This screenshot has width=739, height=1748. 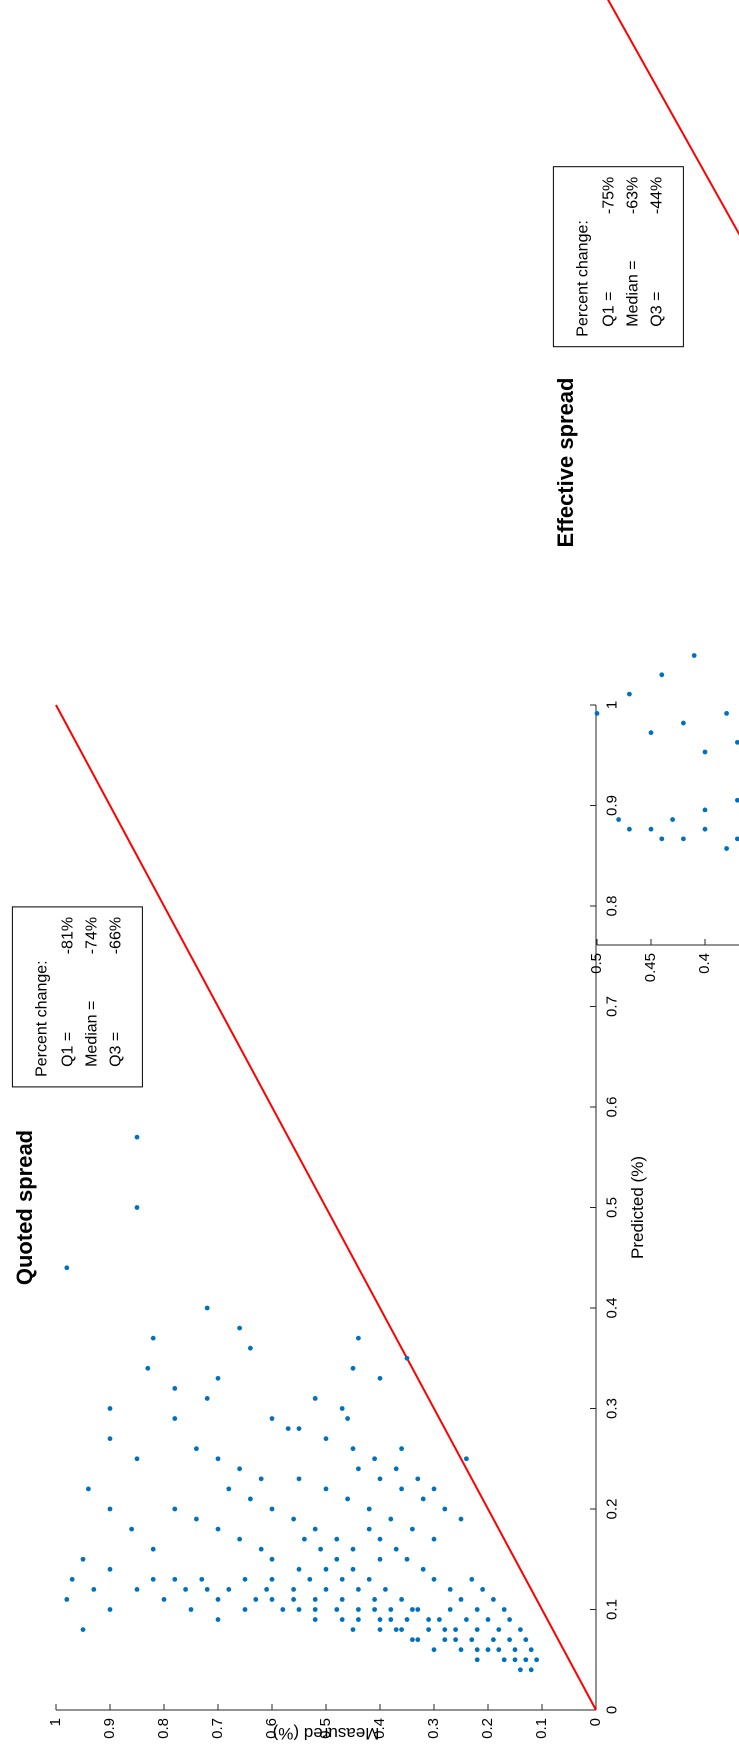 What do you see at coordinates (271, 1728) in the screenshot?
I see `measured-tick-label: 0.6` at bounding box center [271, 1728].